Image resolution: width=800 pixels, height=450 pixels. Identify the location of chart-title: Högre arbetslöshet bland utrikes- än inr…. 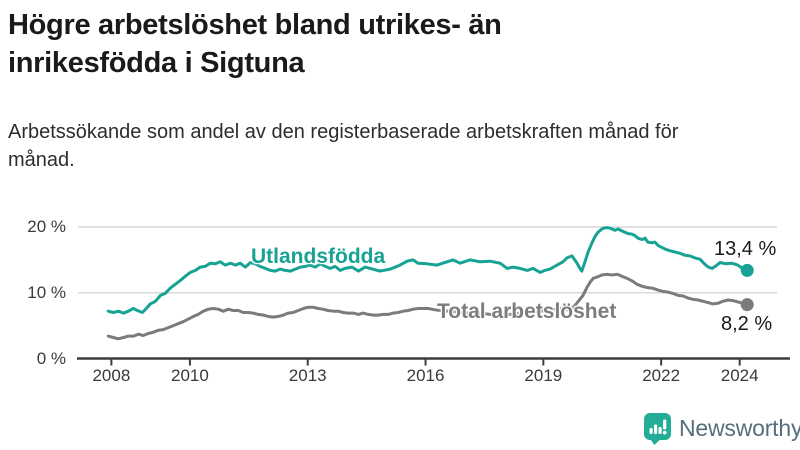
(255, 44).